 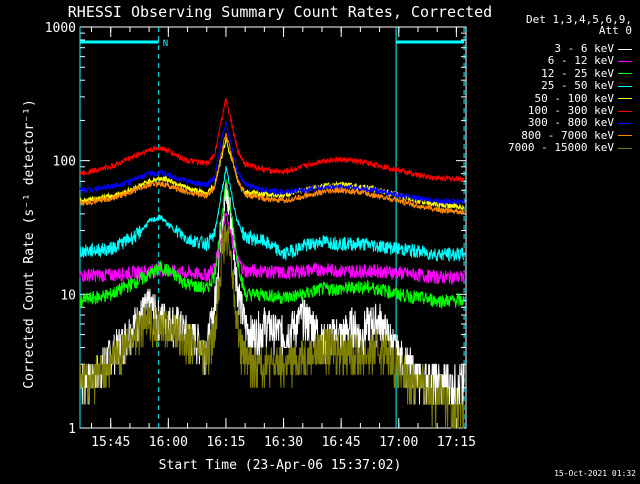 What do you see at coordinates (570, 123) in the screenshot?
I see `legend-label: 300 - 800 keV` at bounding box center [570, 123].